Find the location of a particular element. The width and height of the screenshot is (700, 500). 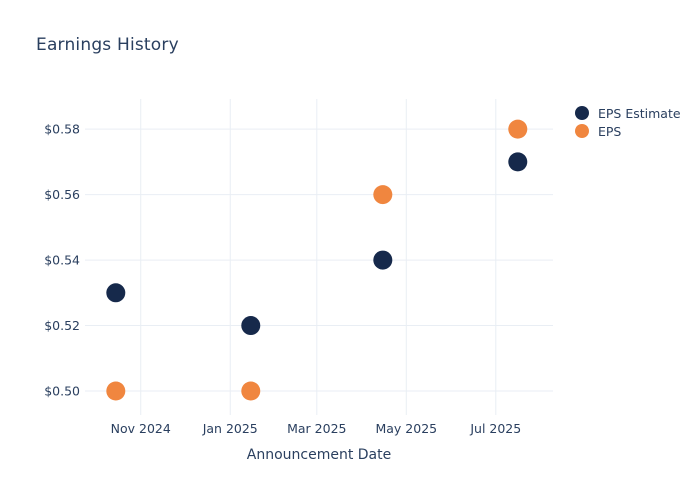

x-tick-label: Jan 2025 is located at coordinates (230, 428).